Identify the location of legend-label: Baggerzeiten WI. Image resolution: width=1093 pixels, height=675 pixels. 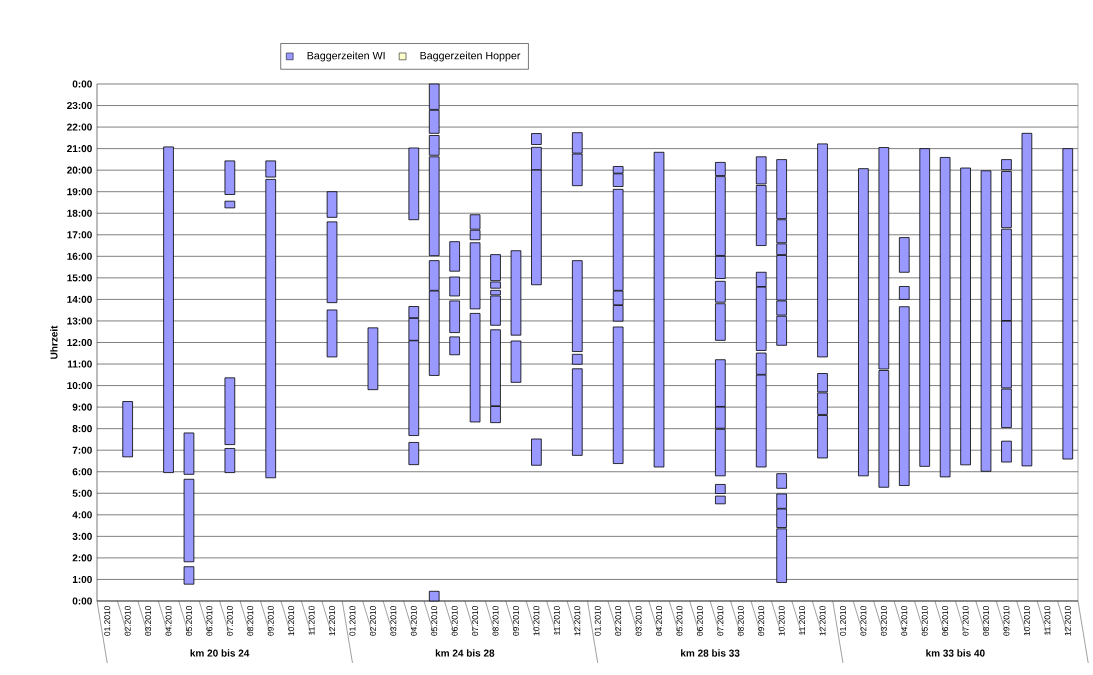
(346, 56).